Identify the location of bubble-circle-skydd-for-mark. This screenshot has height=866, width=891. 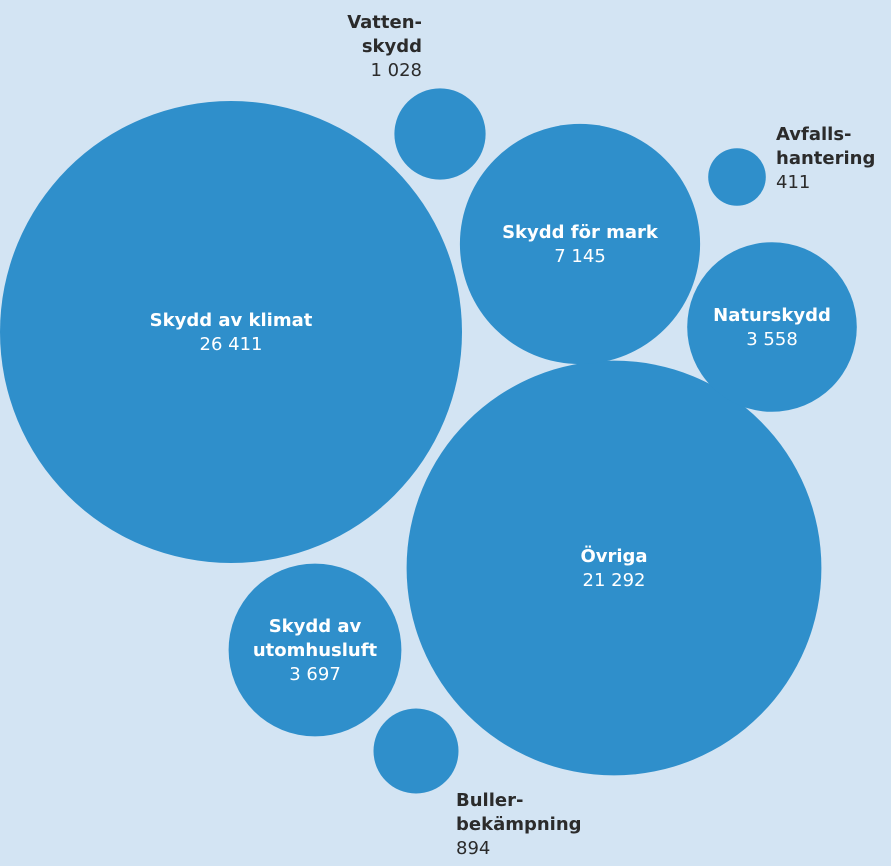
(580, 244).